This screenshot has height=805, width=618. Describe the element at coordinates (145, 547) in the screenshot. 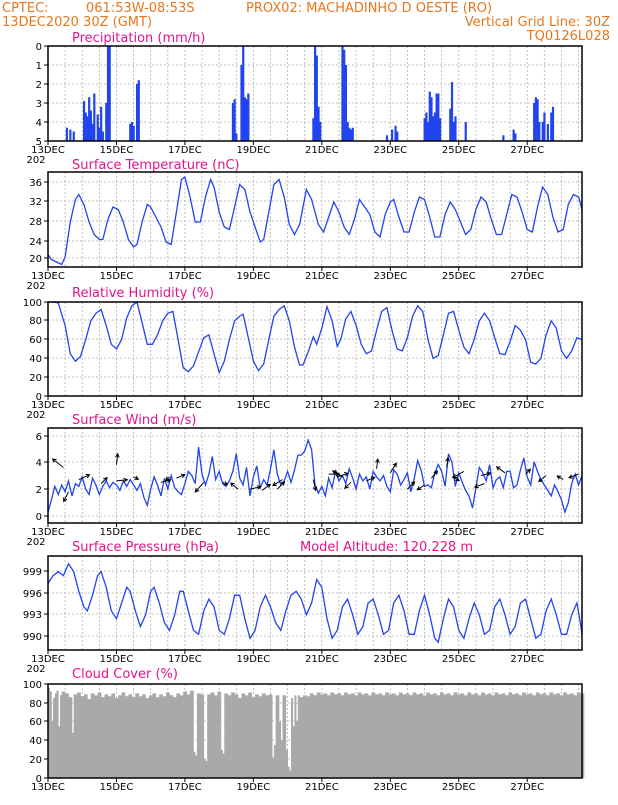

I see `panel-title: Surface Pressure (hPa)` at that location.